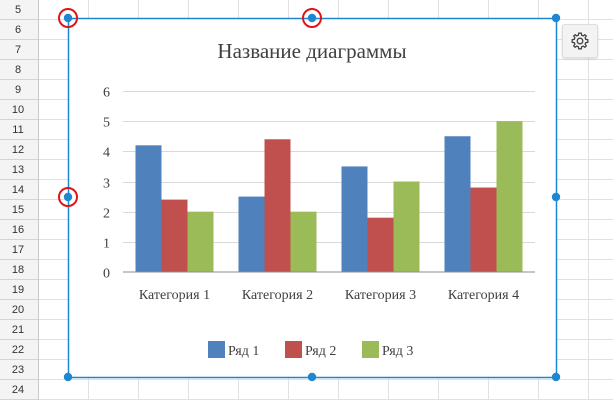  Describe the element at coordinates (18, 330) in the screenshot. I see `row-number: 21` at that location.